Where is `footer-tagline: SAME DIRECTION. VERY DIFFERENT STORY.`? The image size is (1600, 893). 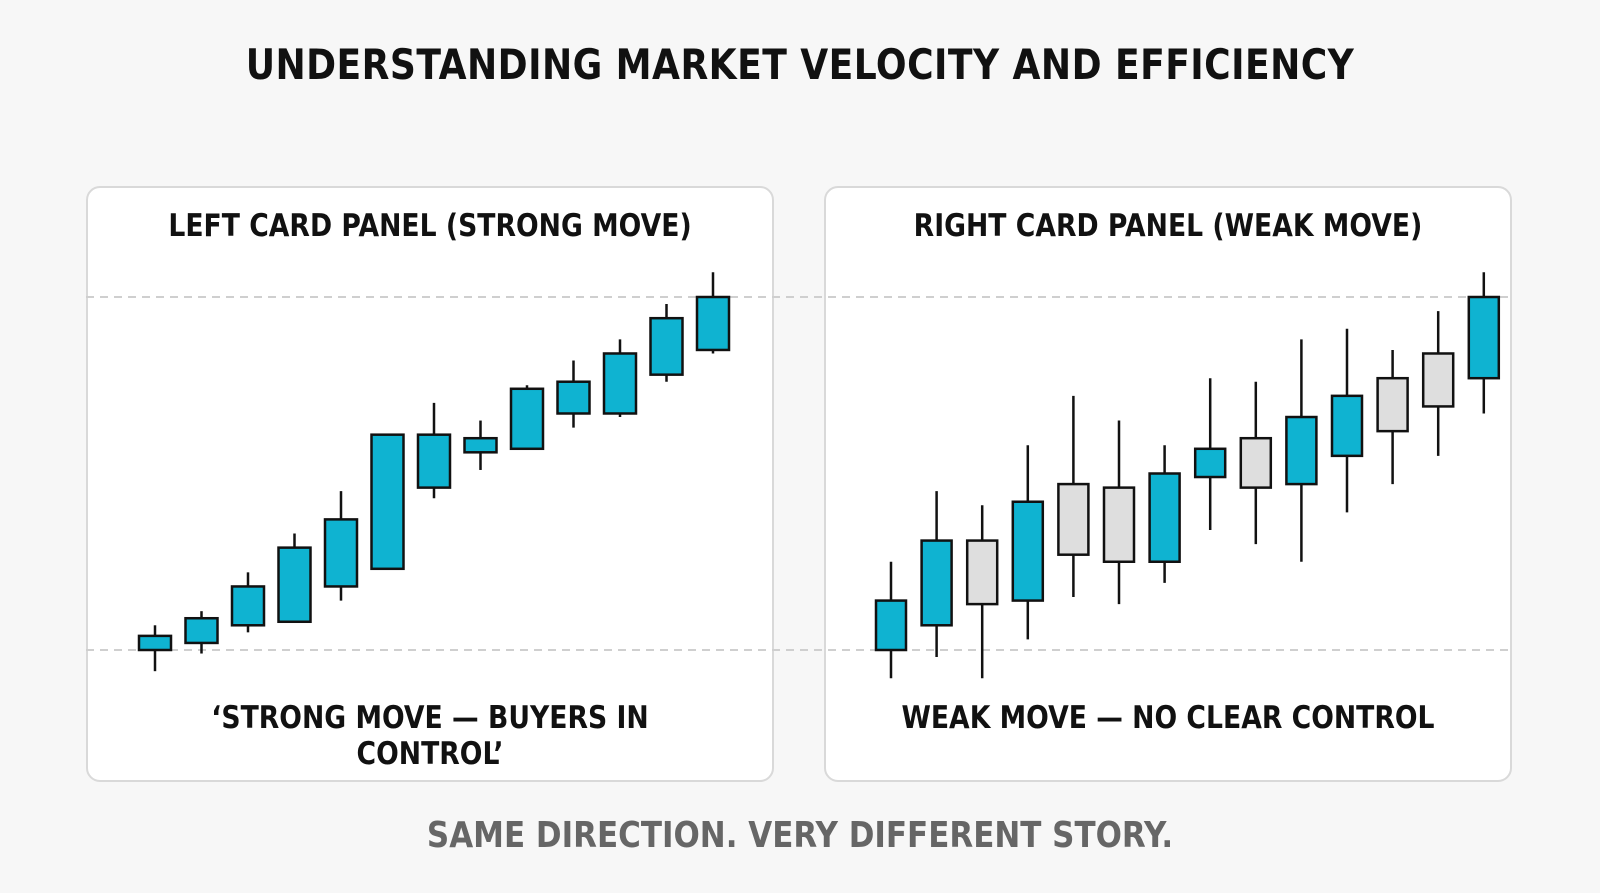
footer-tagline: SAME DIRECTION. VERY DIFFERENT STORY. is located at coordinates (800, 835).